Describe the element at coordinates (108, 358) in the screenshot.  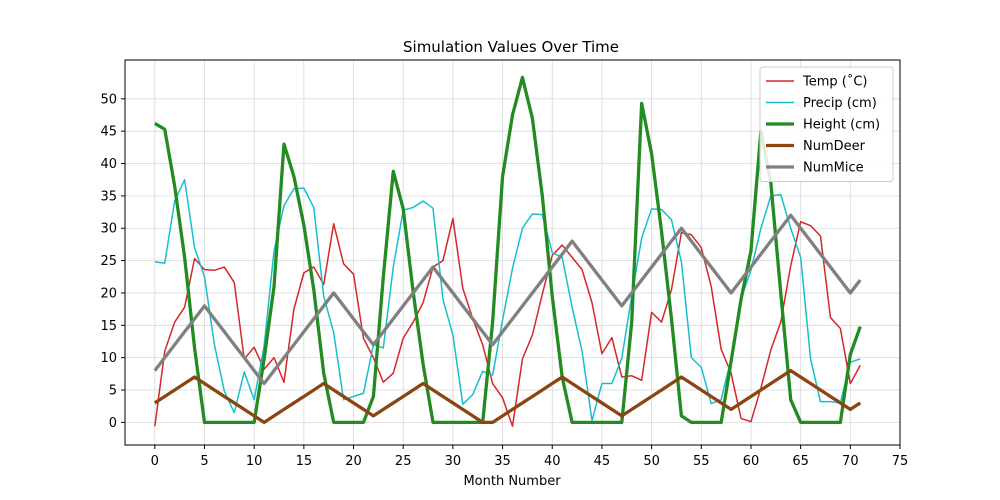
I see `y-tick-label: 10` at that location.